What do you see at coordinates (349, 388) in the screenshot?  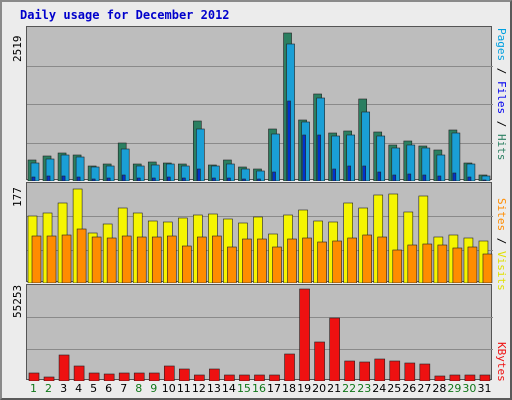 I see `day-label-22: 22` at bounding box center [349, 388].